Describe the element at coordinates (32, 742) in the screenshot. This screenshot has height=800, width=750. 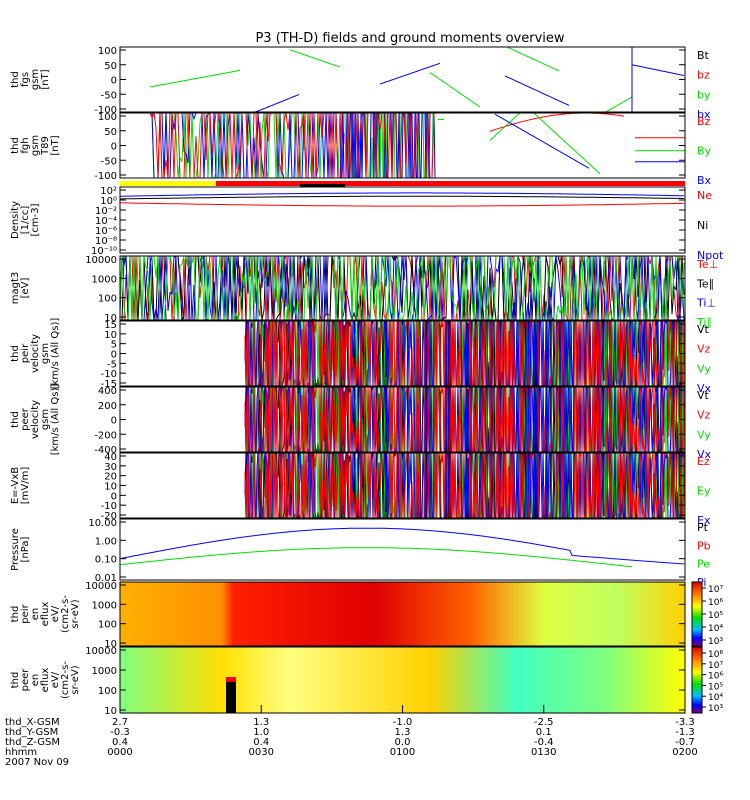
I see `x-axis-row-label: thd_Z-GSM` at that location.